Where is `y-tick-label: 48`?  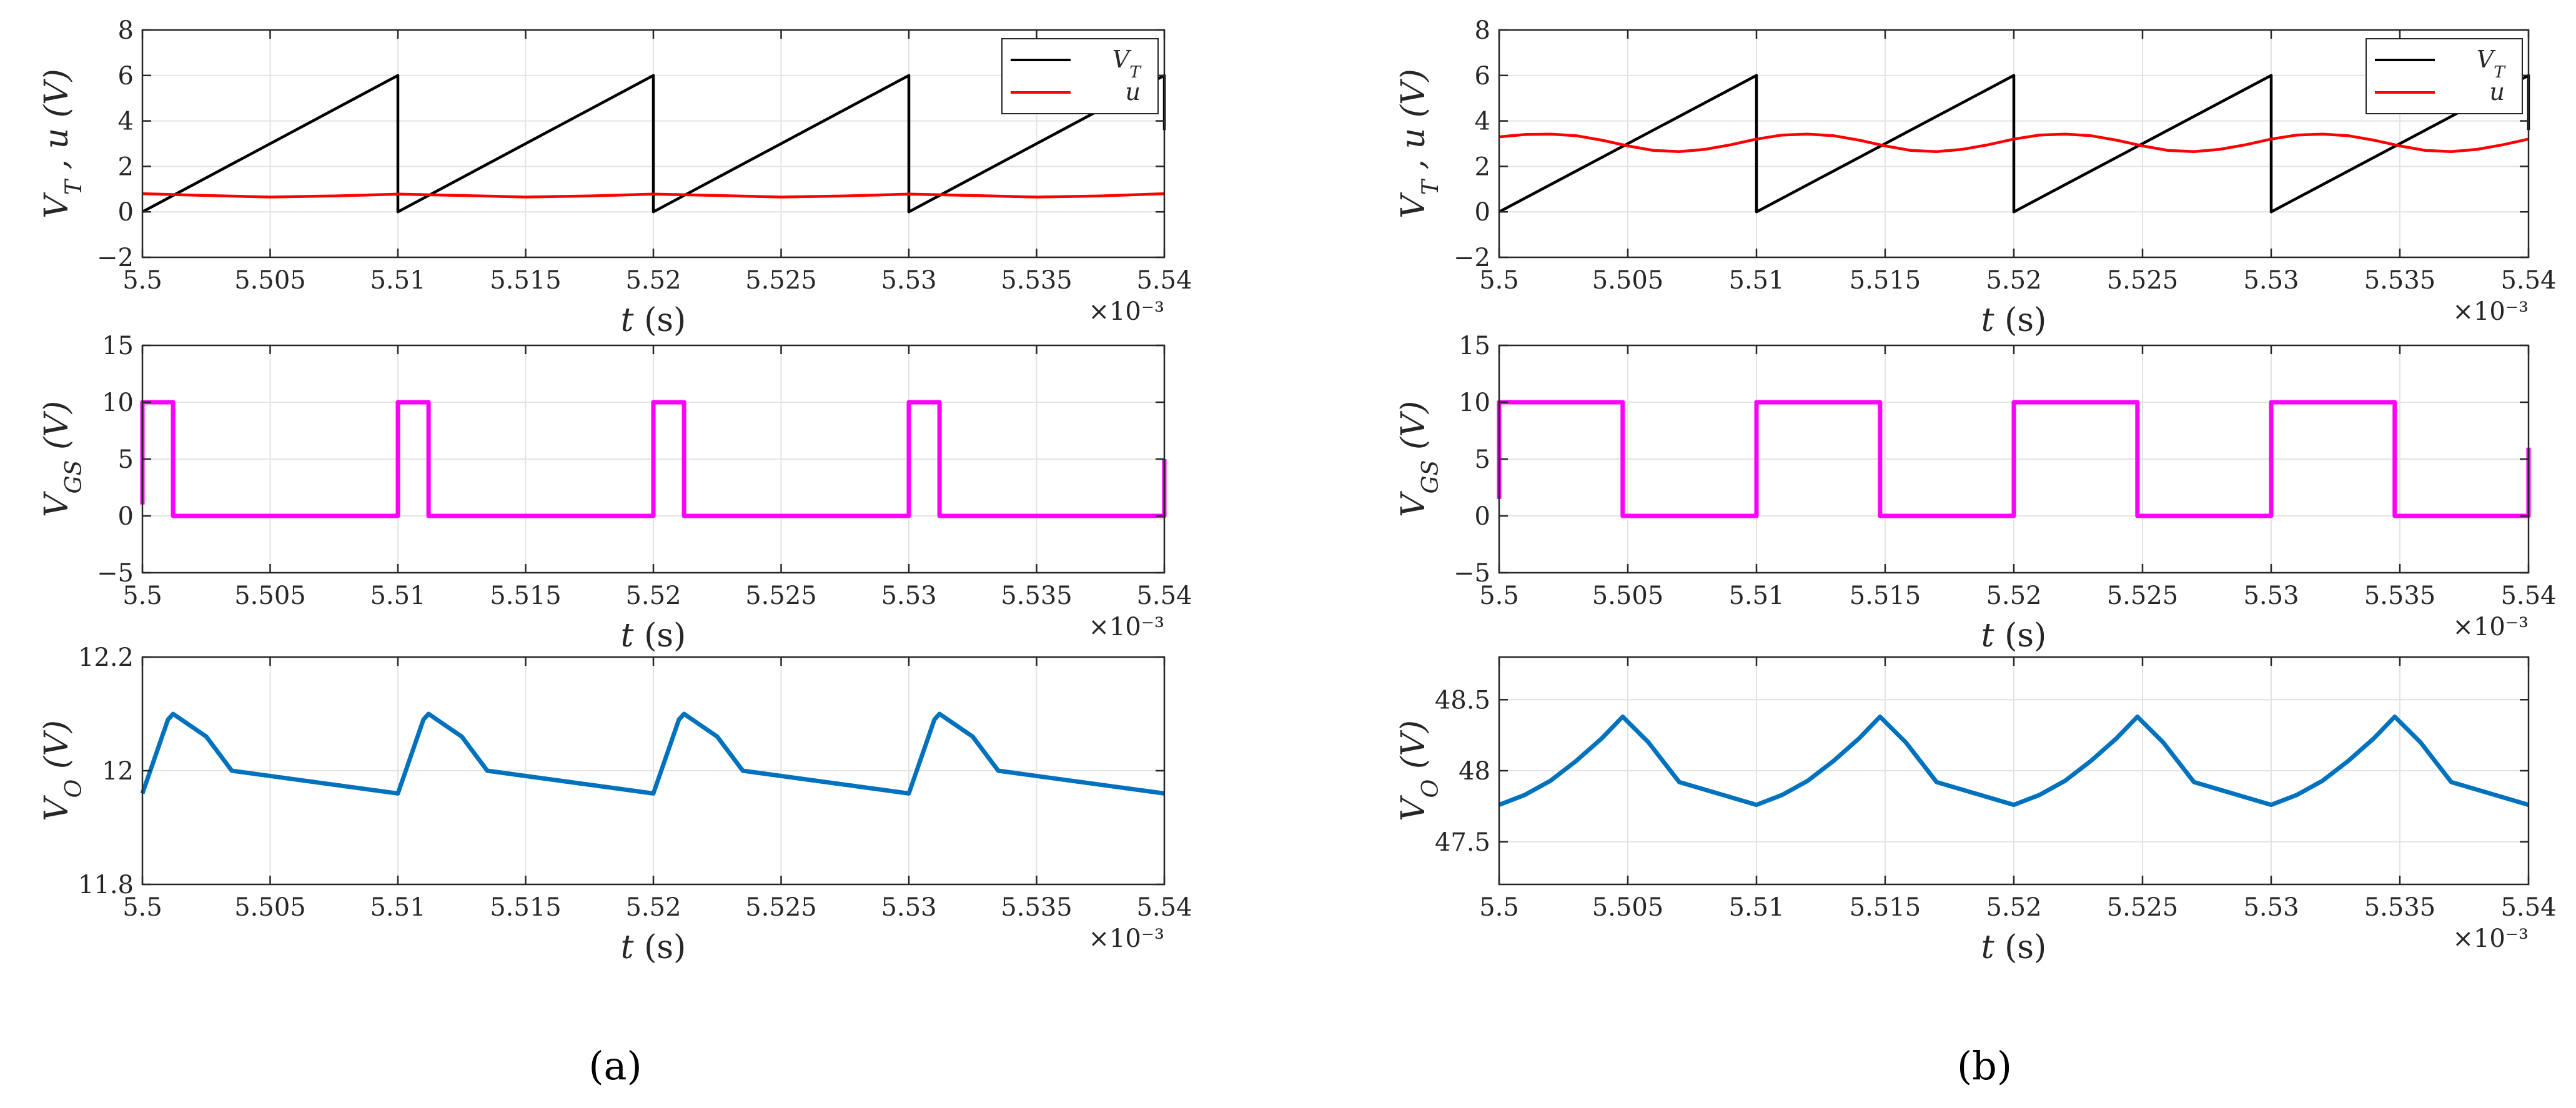 y-tick-label: 48 is located at coordinates (1474, 772).